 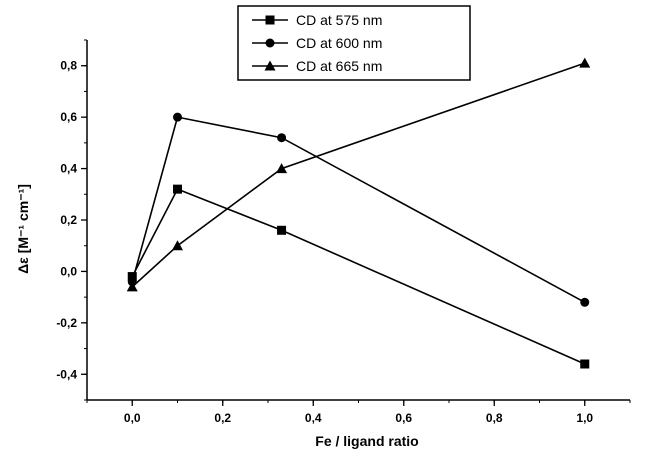 I want to click on y-tick-label: -0,2, so click(x=66, y=323).